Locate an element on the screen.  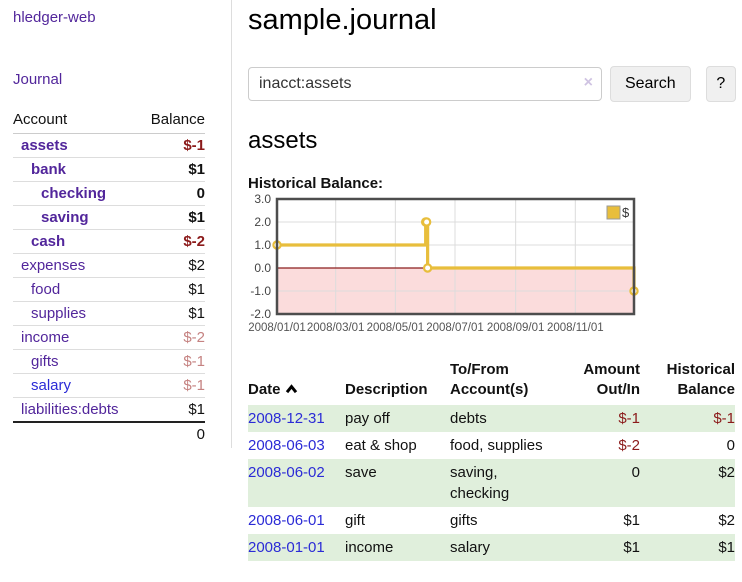
account-balance: 0 is located at coordinates (172, 193).